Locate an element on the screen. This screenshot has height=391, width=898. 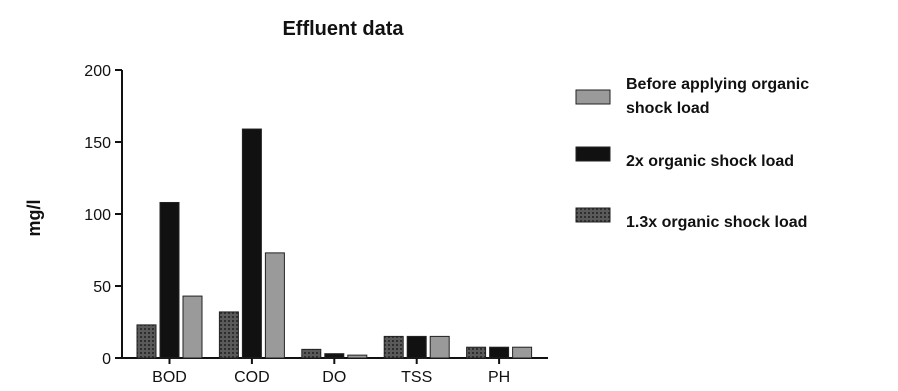
x-tick-label: DO is located at coordinates (334, 377).